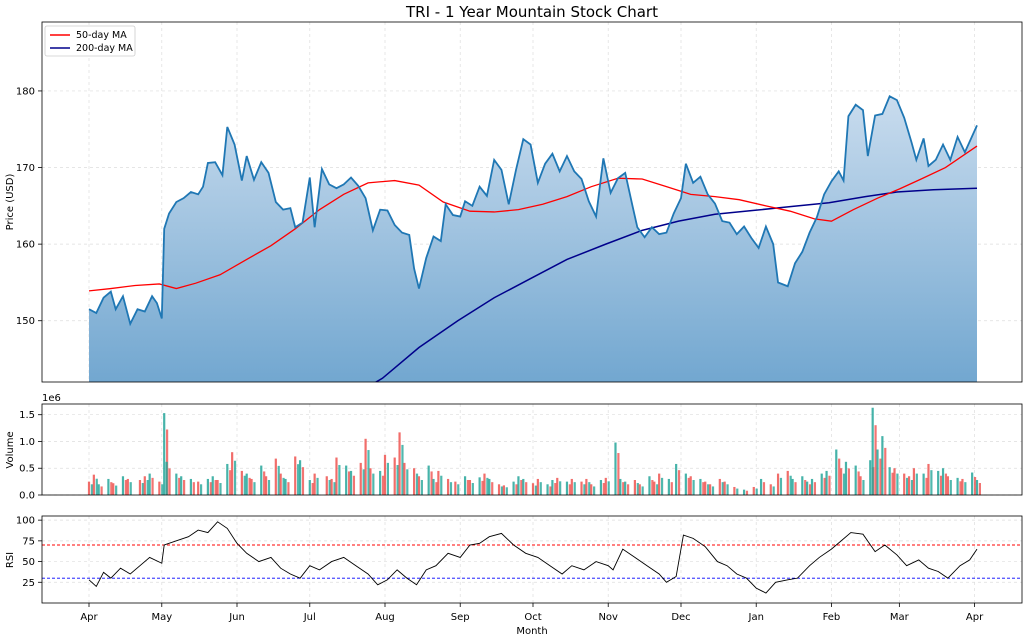  What do you see at coordinates (29, 206) in the screenshot?
I see `price-y-ticks: 150 160 170 180` at bounding box center [29, 206].